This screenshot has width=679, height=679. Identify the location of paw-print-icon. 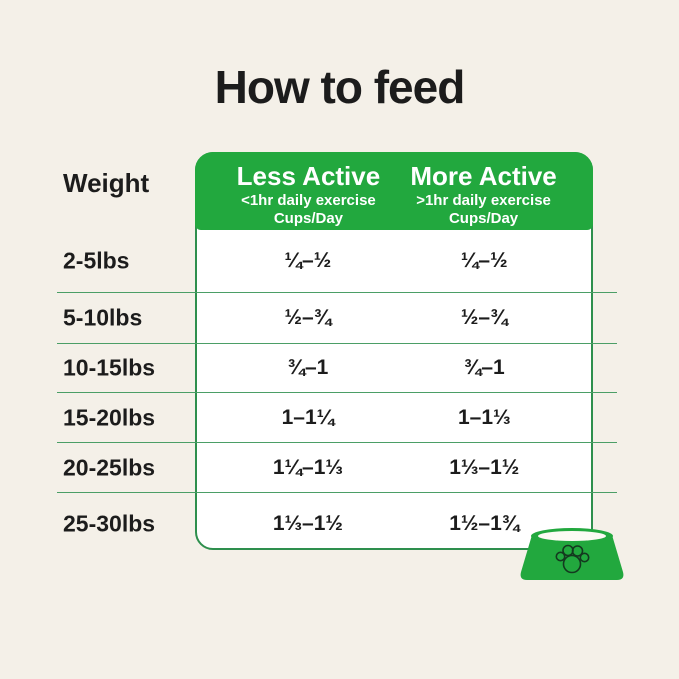
(572, 559).